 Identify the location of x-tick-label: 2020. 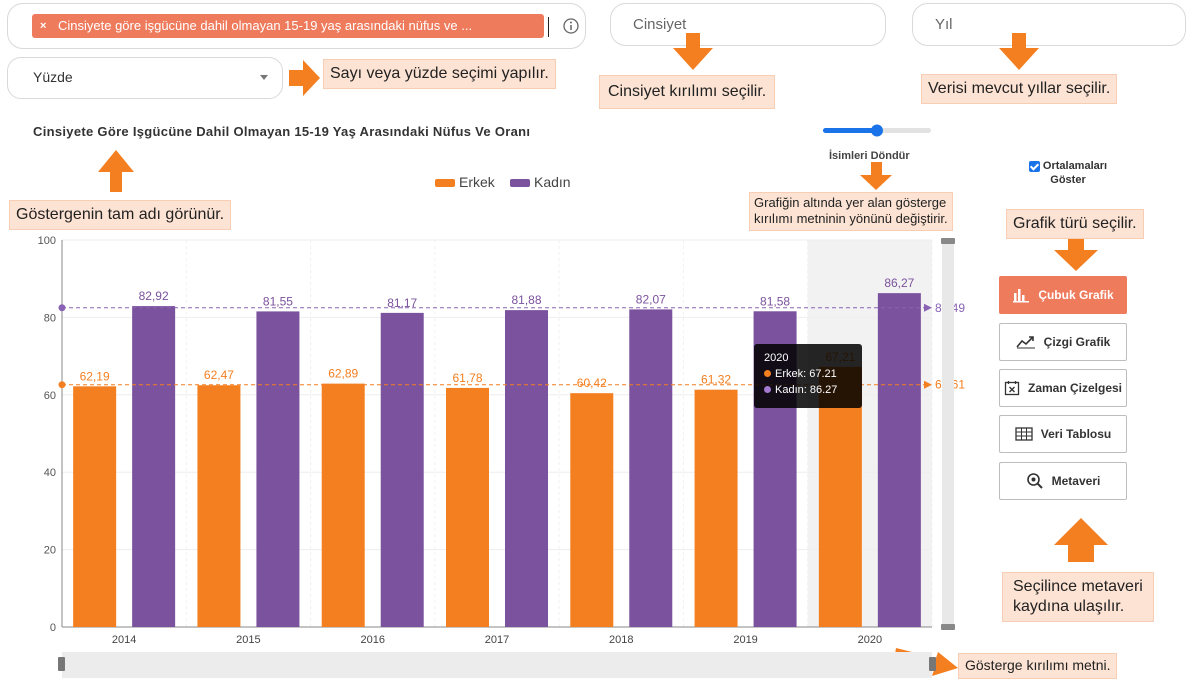
(870, 640).